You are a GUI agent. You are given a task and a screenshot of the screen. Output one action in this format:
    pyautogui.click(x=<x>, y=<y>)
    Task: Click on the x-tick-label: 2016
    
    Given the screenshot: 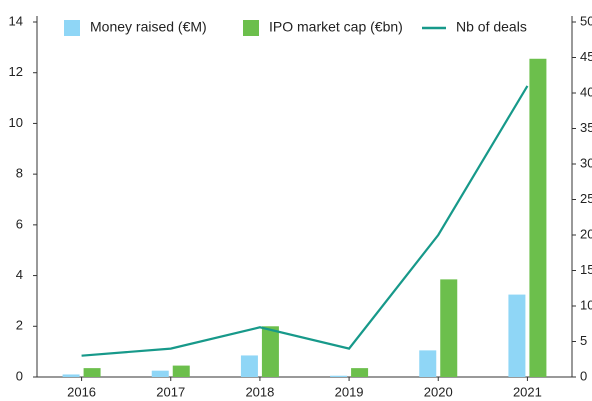 What is the action you would take?
    pyautogui.click(x=81, y=391)
    